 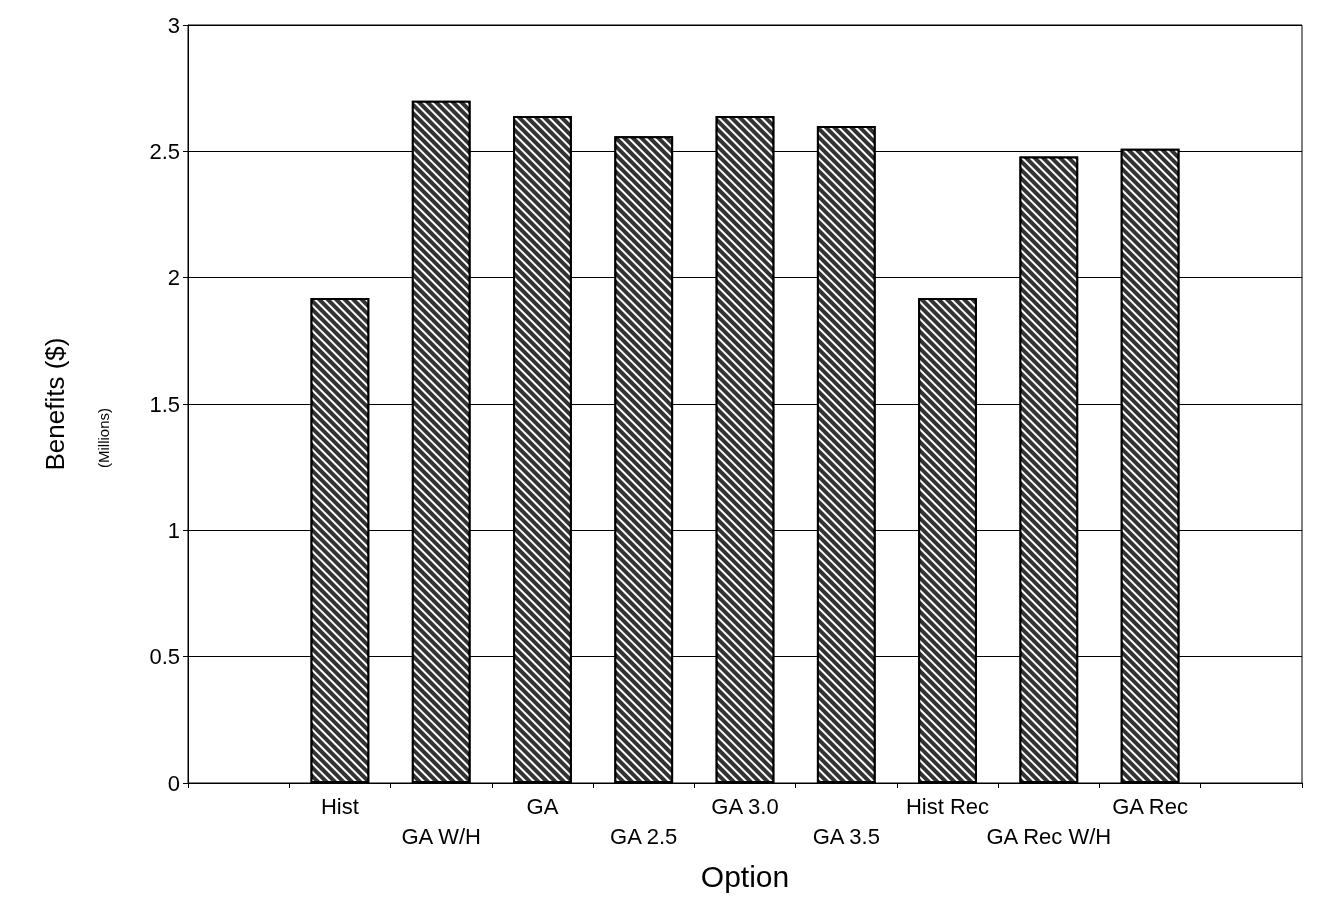 What do you see at coordinates (745, 806) in the screenshot?
I see `x-tick-label: GA 3.0` at bounding box center [745, 806].